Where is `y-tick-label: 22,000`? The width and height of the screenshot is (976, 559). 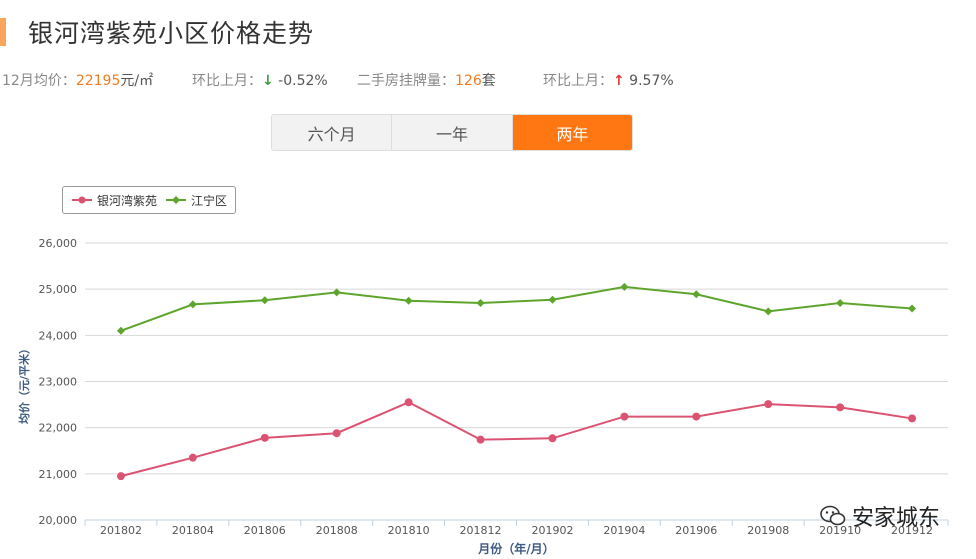 y-tick-label: 22,000 is located at coordinates (58, 428).